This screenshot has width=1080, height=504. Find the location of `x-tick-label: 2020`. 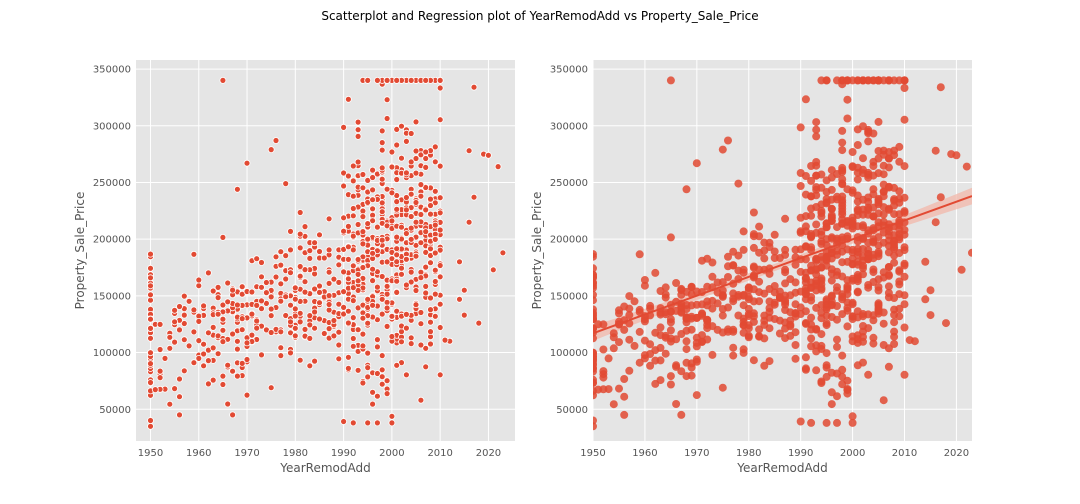

x-tick-label: 2020 is located at coordinates (956, 453).